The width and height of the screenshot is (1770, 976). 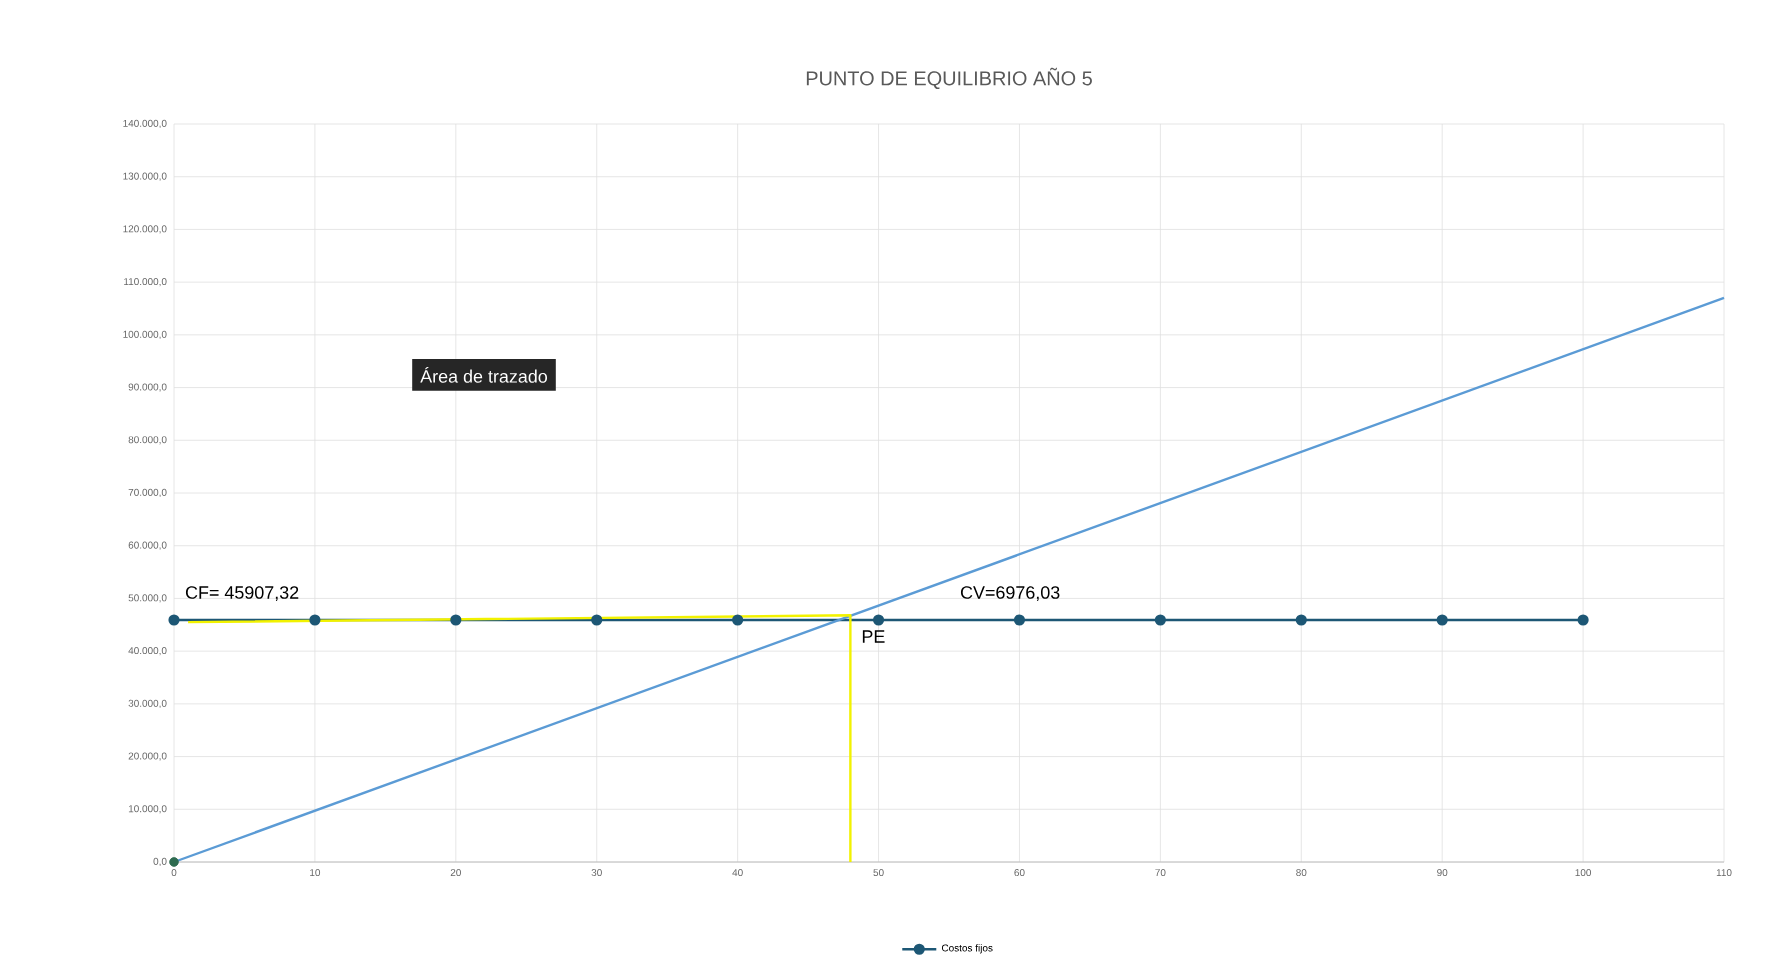 What do you see at coordinates (484, 375) in the screenshot?
I see `annotation: Área de trazado` at bounding box center [484, 375].